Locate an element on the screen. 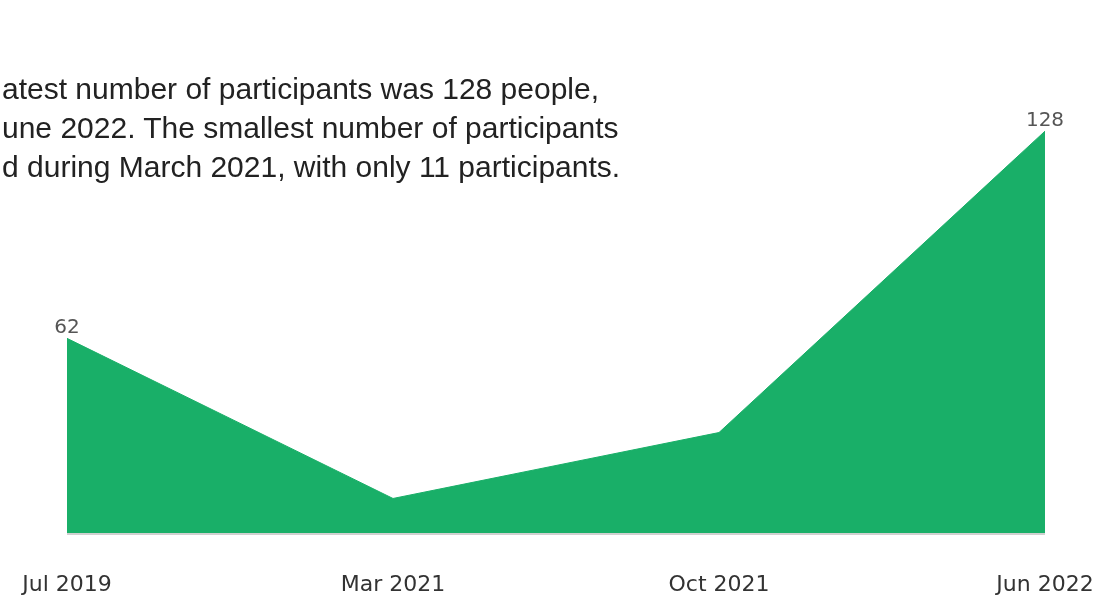 The image size is (1116, 602). x-tick-label: Oct 2021 is located at coordinates (719, 584).